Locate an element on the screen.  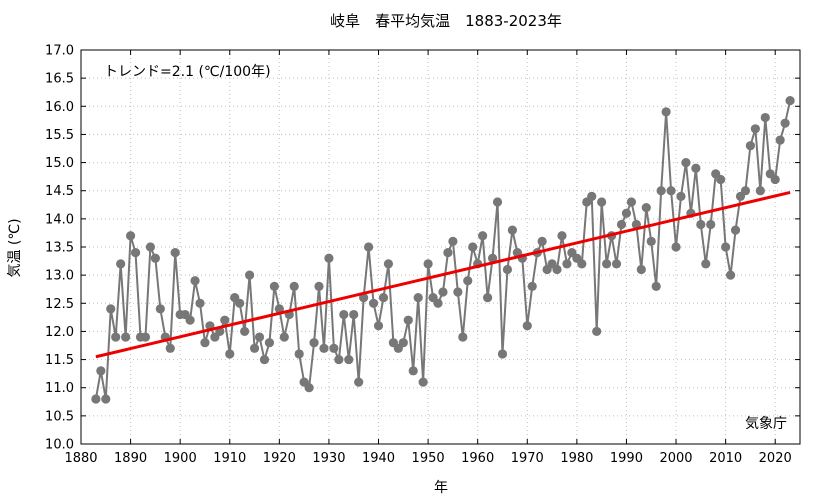
x-tick-label: 1890 is located at coordinates (130, 458).